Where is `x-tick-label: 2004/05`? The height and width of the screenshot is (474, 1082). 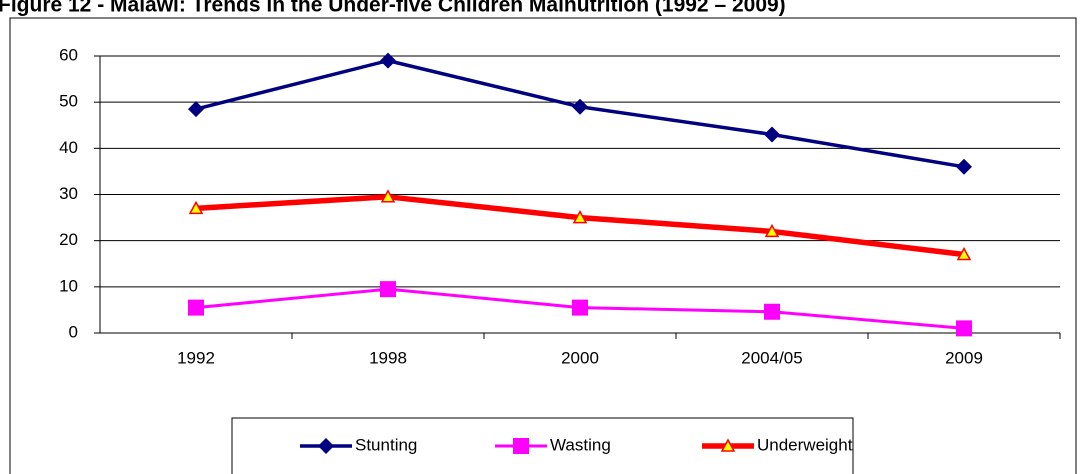 x-tick-label: 2004/05 is located at coordinates (771, 357).